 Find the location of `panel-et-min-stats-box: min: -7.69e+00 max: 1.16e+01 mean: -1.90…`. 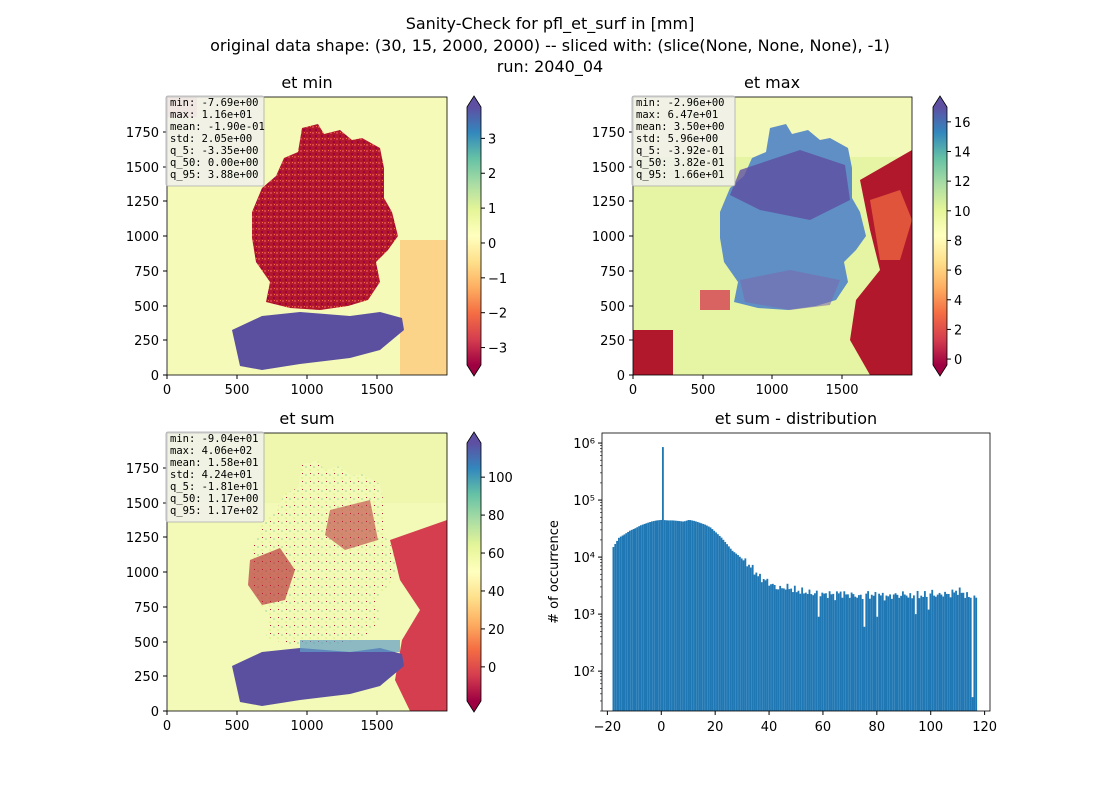

panel-et-min-stats-box: min: -7.69e+00 max: 1.16e+01 mean: -1.90… is located at coordinates (215, 141).